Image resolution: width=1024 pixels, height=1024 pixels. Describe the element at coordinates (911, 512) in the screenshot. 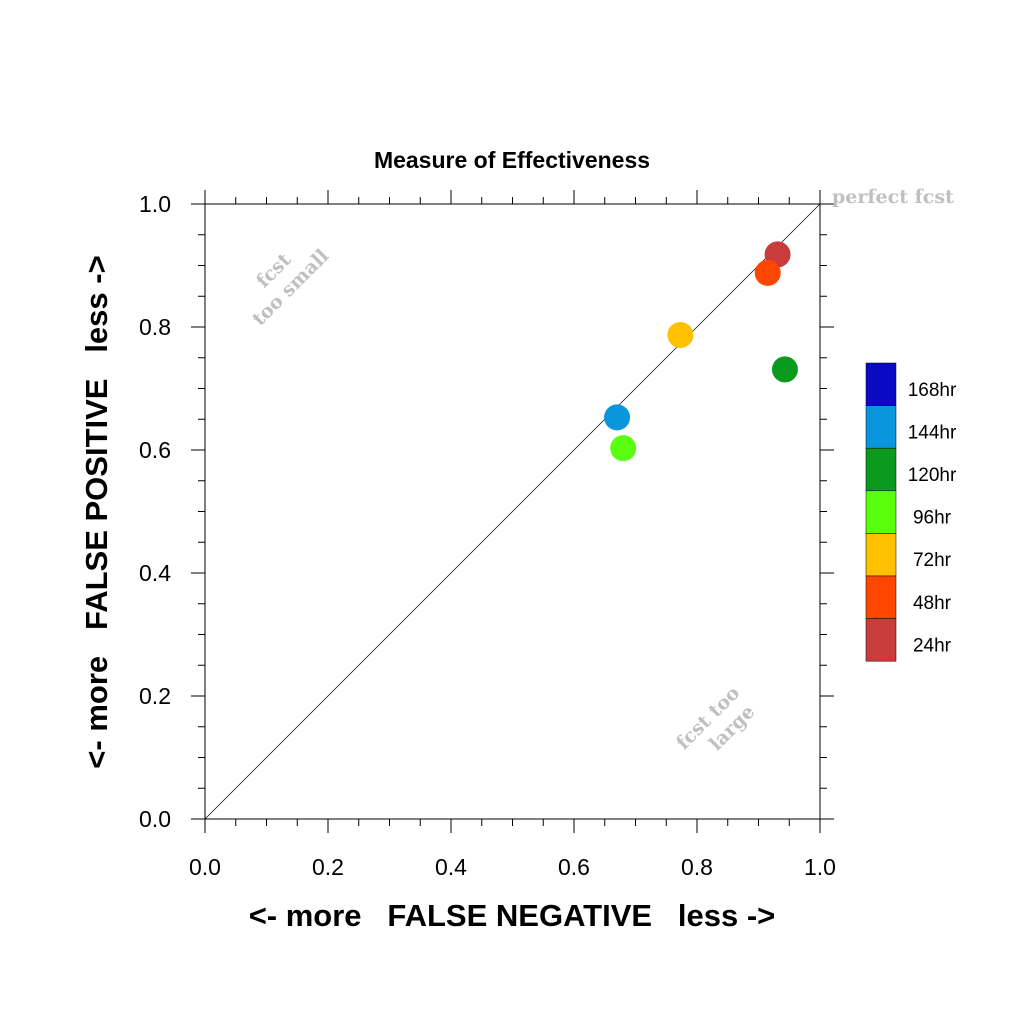

I see `legend: 168hr 144hr 120hr 96hr 72hr 48hr 24hr` at that location.